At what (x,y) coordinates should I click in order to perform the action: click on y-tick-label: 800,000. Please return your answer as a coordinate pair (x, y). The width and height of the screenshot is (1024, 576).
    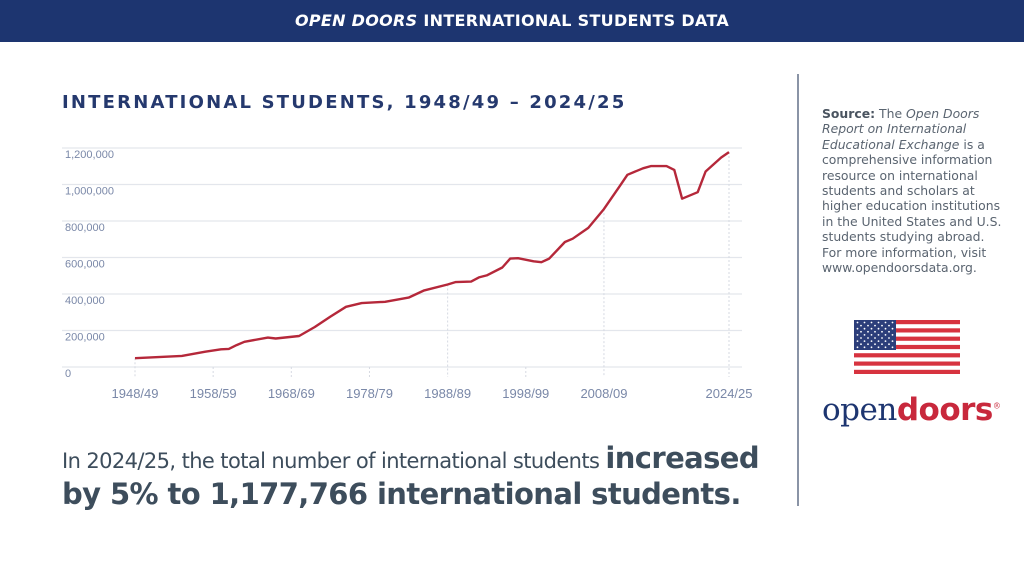
    Looking at the image, I should click on (85, 228).